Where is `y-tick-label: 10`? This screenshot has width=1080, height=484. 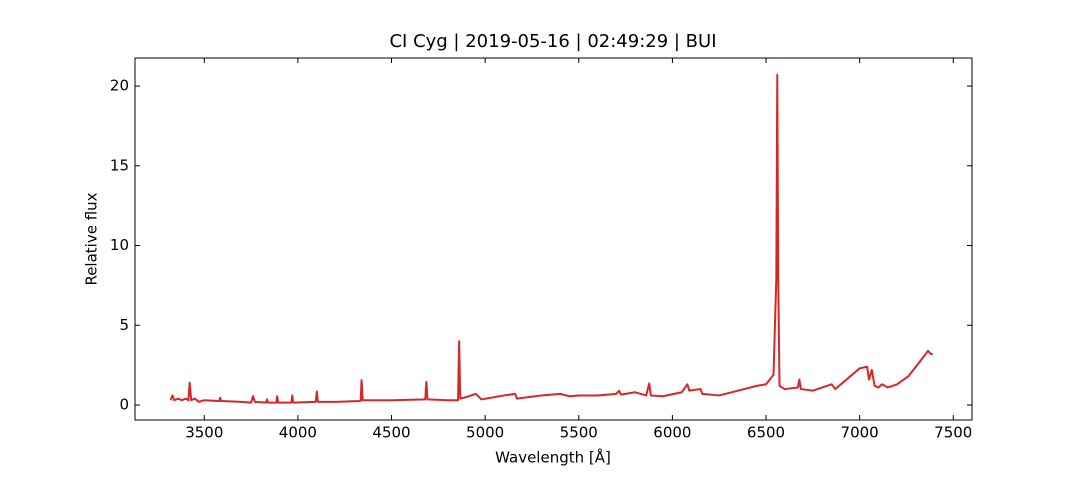
y-tick-label: 10 is located at coordinates (119, 245).